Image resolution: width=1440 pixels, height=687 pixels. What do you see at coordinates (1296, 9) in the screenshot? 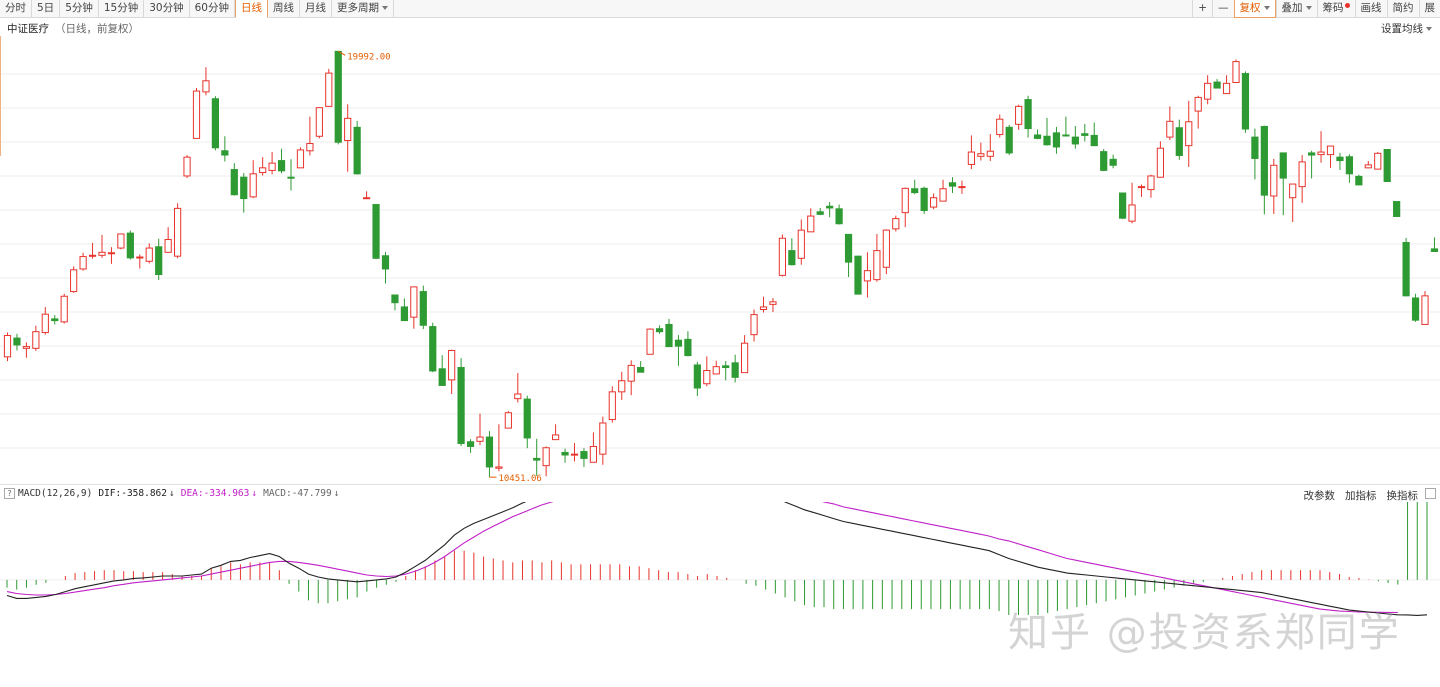
I see `tool-button-3: 叠加` at bounding box center [1296, 9].